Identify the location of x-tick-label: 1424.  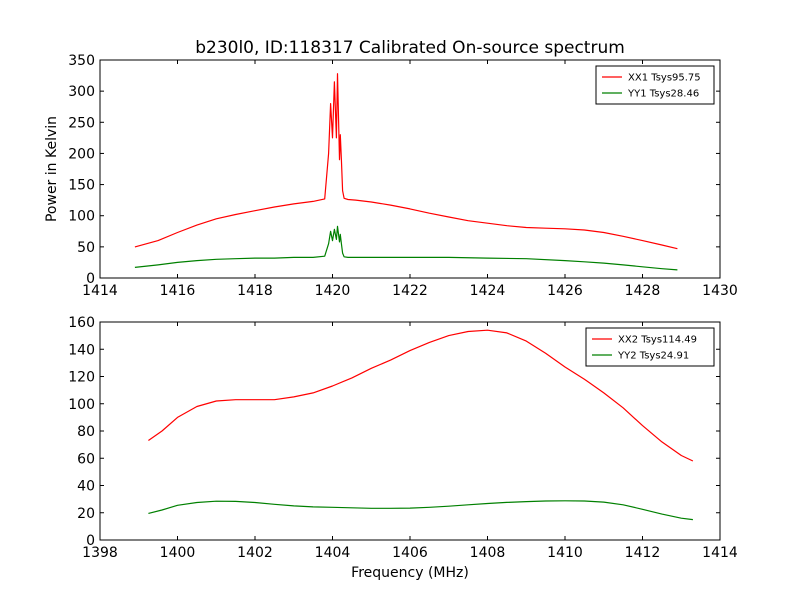
(488, 291).